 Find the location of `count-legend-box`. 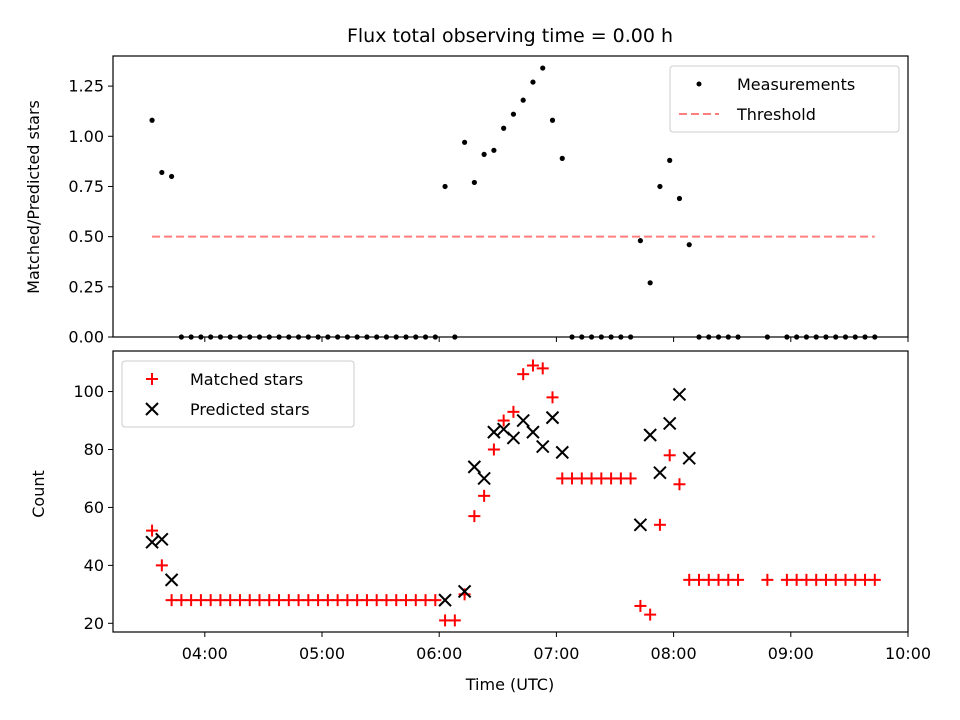

count-legend-box is located at coordinates (238, 394).